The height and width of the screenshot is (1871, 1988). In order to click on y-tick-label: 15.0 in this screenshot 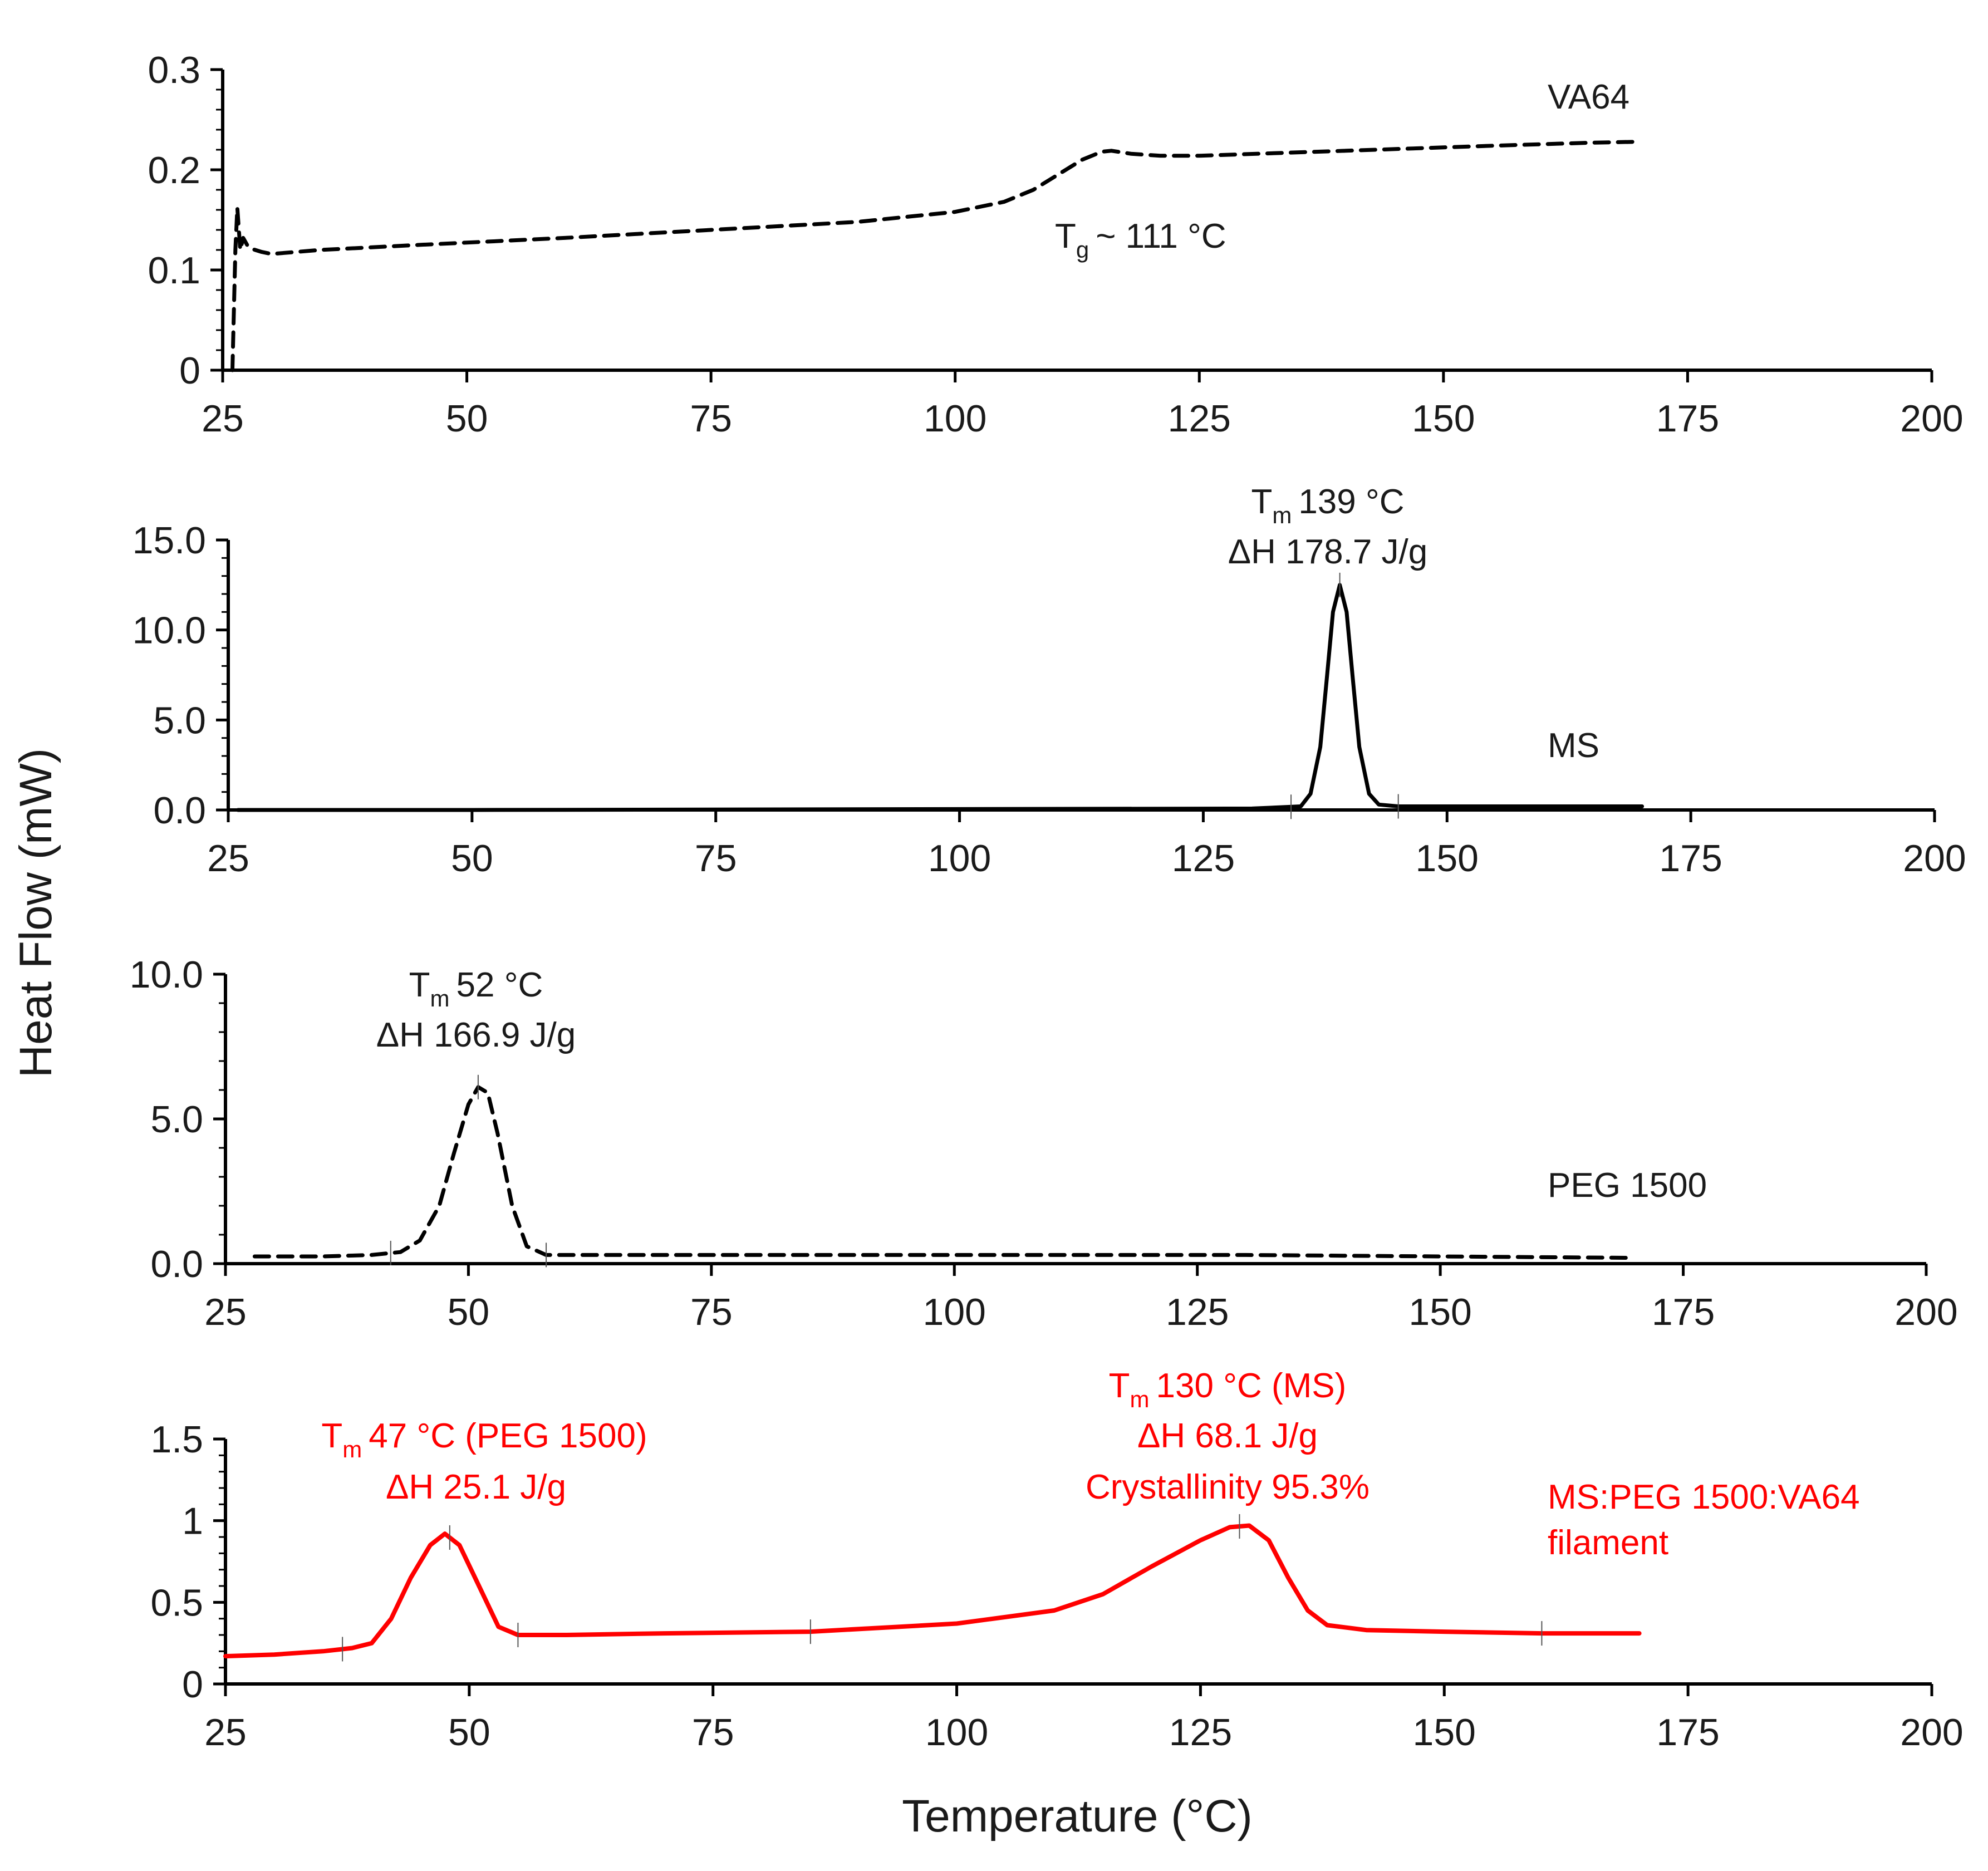, I will do `click(169, 540)`.